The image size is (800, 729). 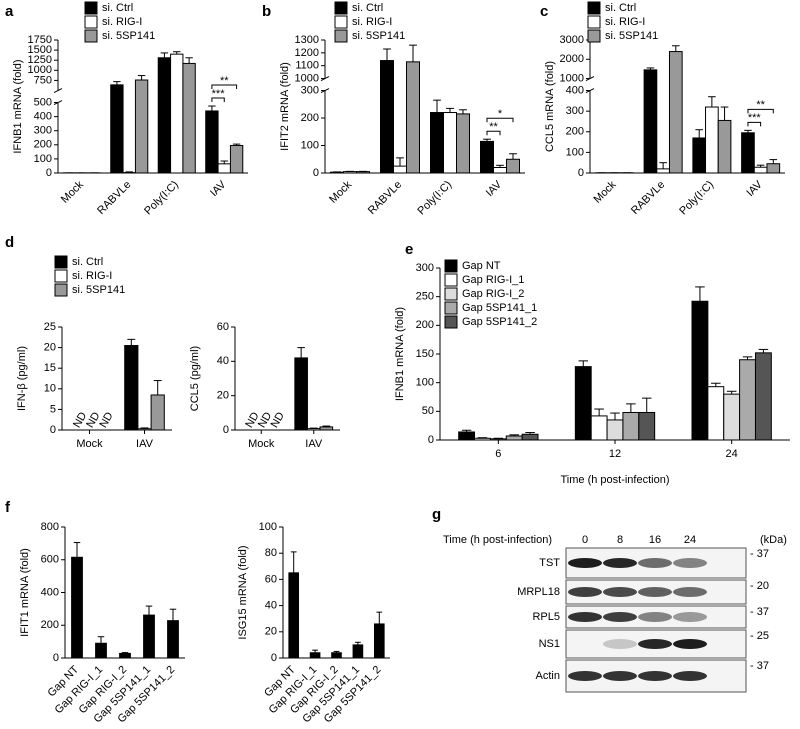 What do you see at coordinates (760, 105) in the screenshot?
I see `significance-label: **` at bounding box center [760, 105].